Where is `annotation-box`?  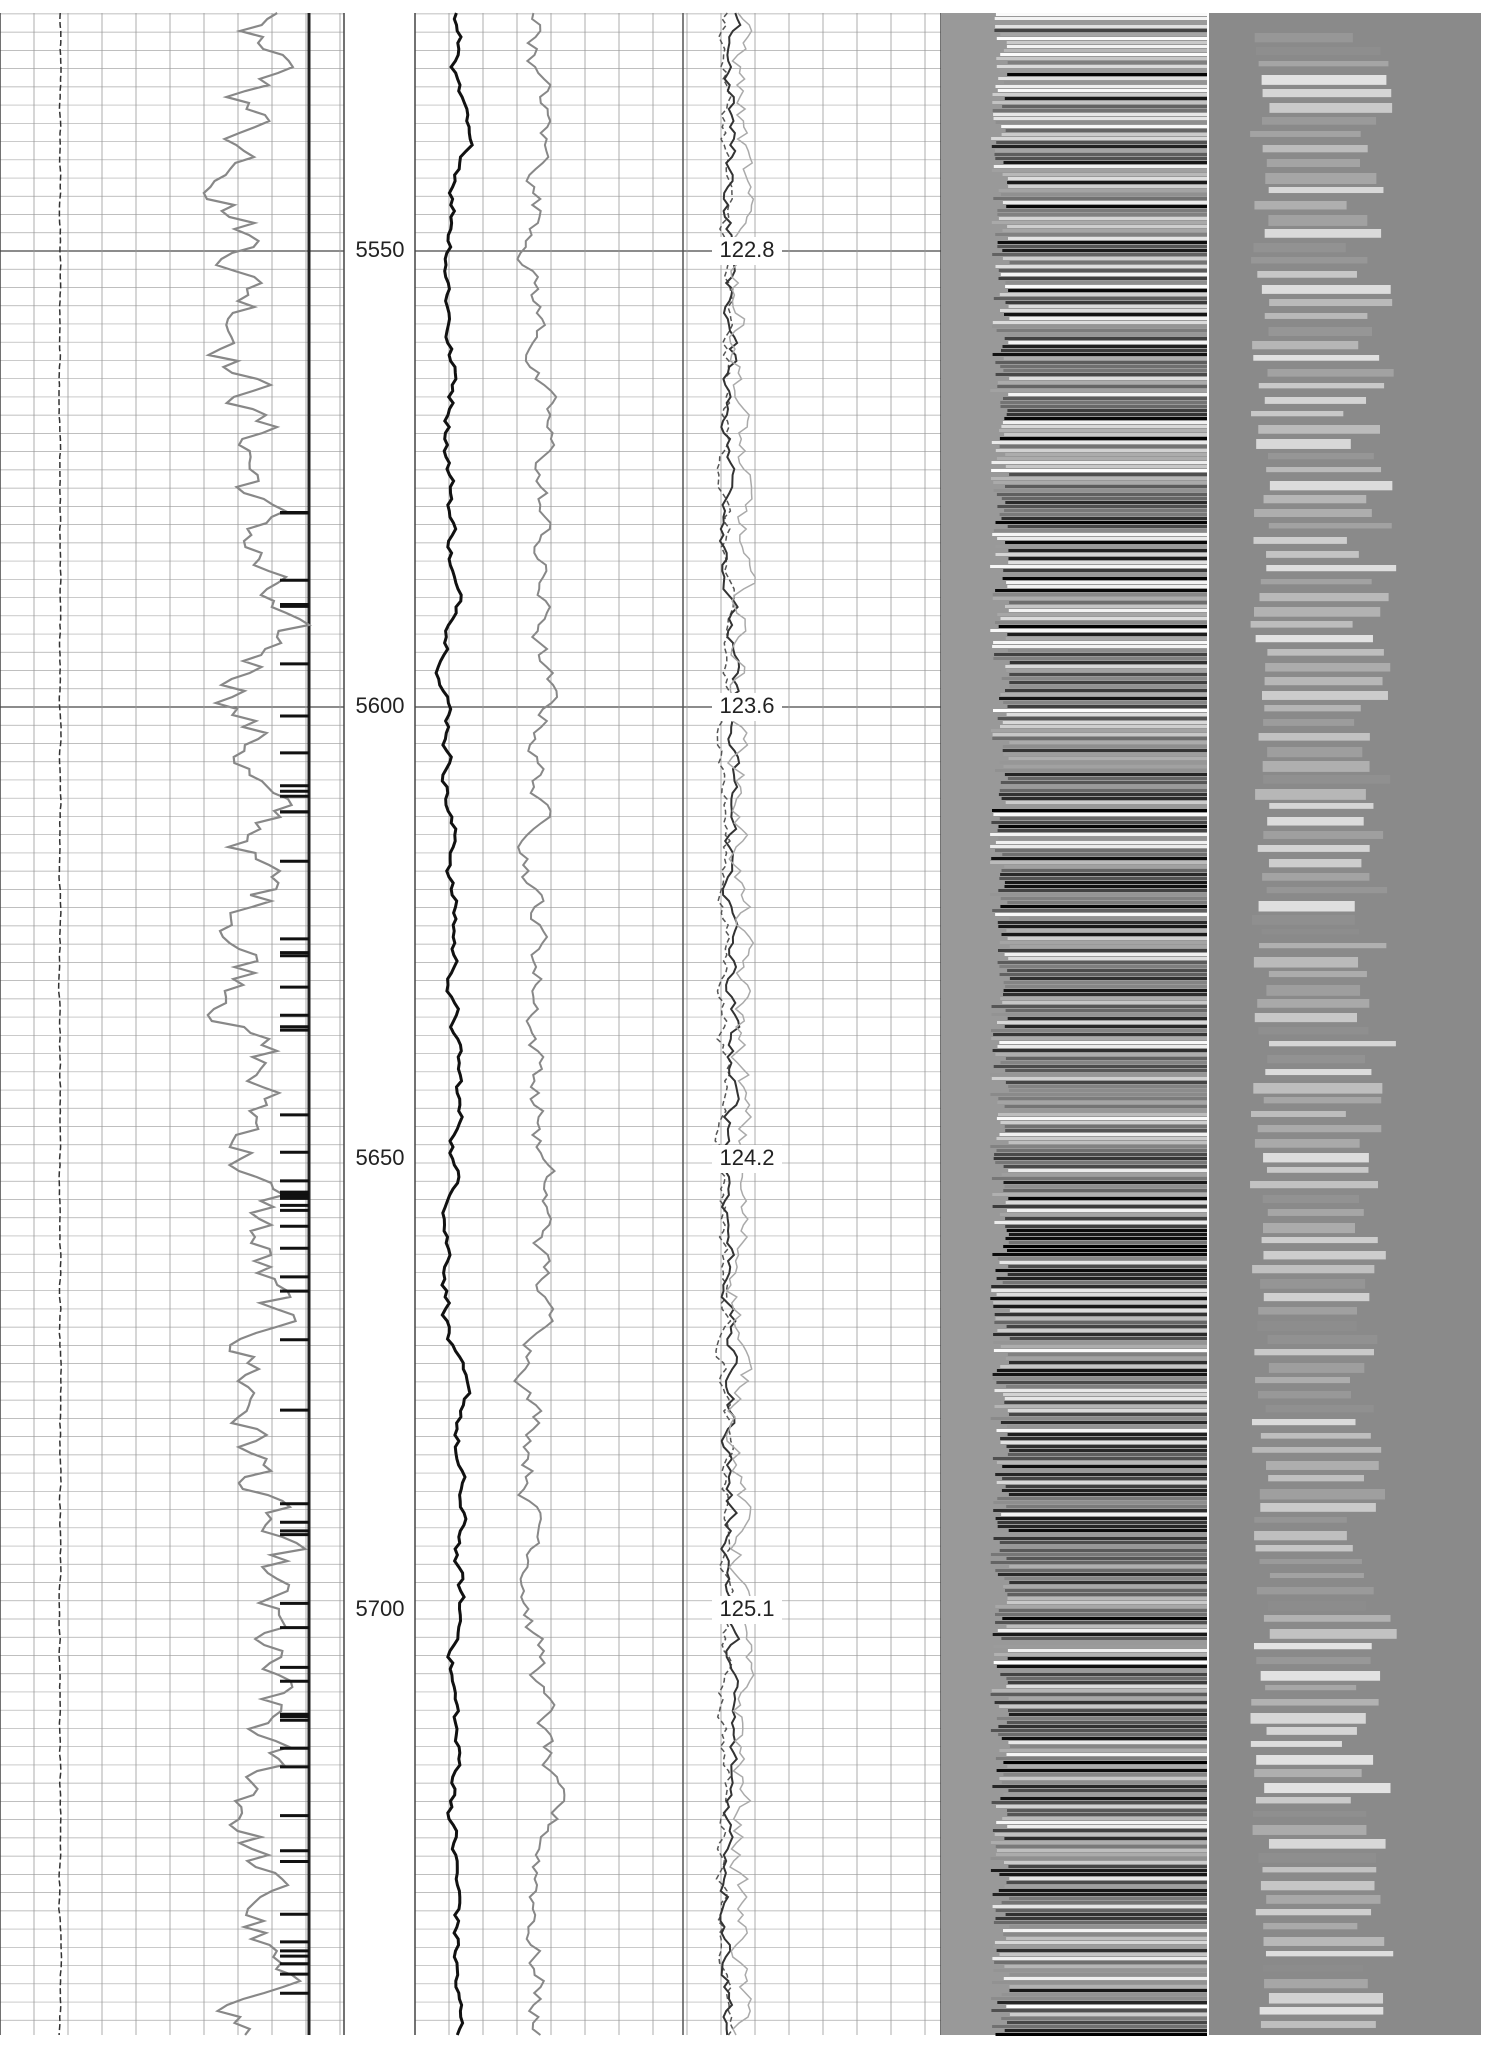
annotation-box is located at coordinates (747, 1610).